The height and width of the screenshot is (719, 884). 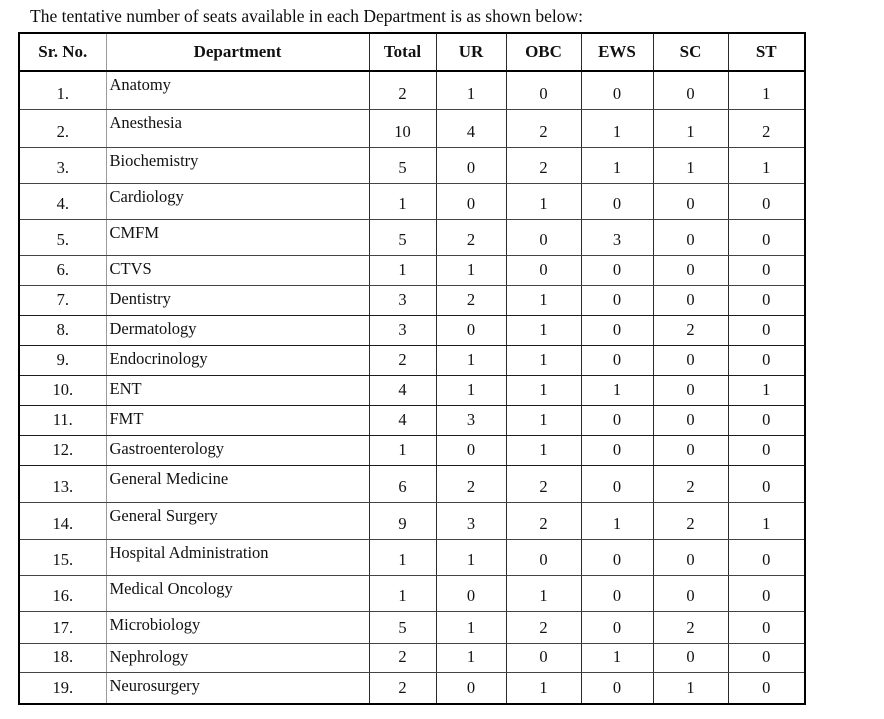 What do you see at coordinates (238, 420) in the screenshot?
I see `department-cell: FMT` at bounding box center [238, 420].